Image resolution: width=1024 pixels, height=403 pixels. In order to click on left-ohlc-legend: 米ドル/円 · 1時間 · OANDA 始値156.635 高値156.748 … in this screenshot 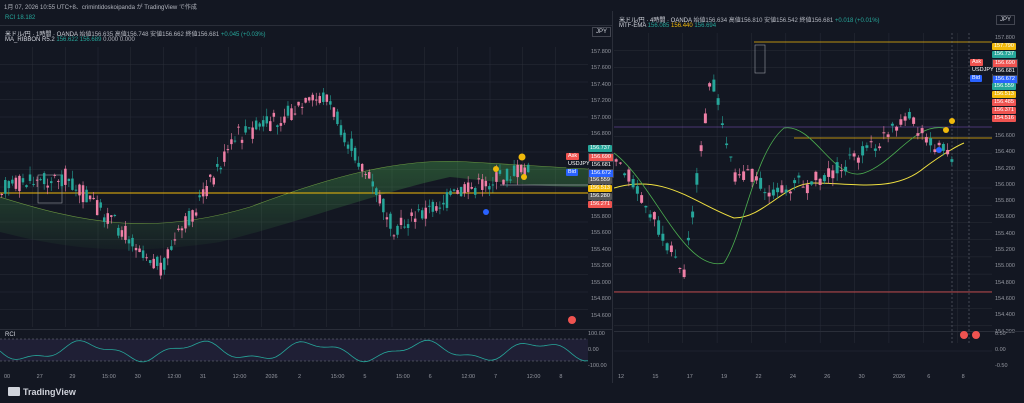, I will do `click(135, 35)`.